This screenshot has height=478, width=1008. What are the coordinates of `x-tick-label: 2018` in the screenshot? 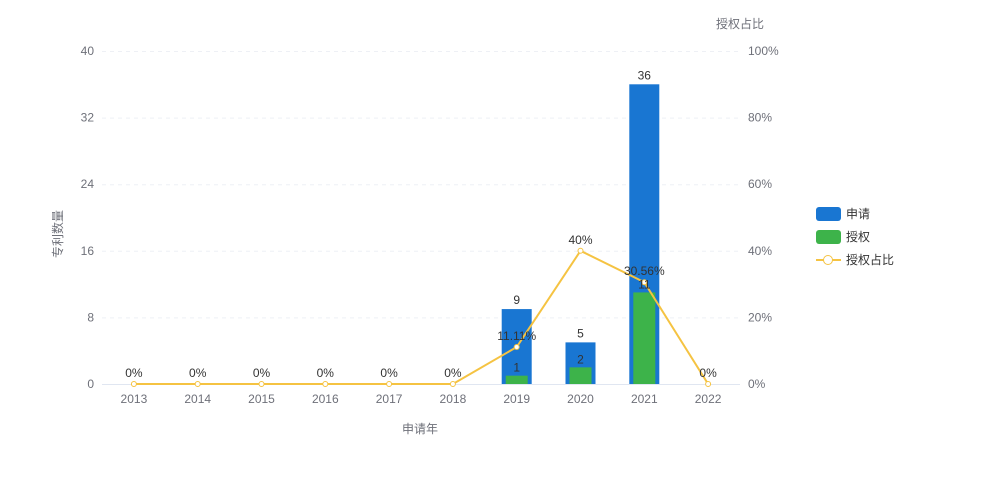 It's located at (453, 399).